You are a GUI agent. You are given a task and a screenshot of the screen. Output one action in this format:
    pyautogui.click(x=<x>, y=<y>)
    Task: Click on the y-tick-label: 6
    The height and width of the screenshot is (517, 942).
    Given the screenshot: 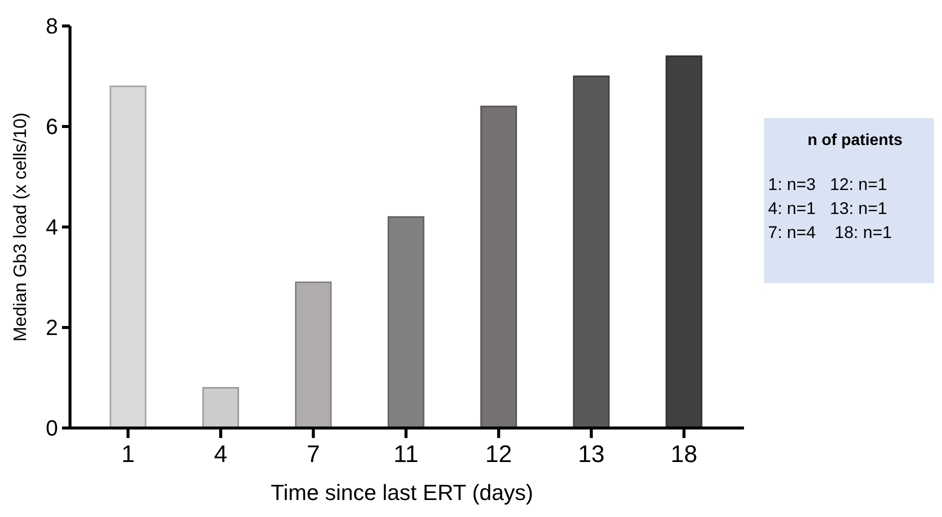 What is the action you would take?
    pyautogui.click(x=52, y=127)
    